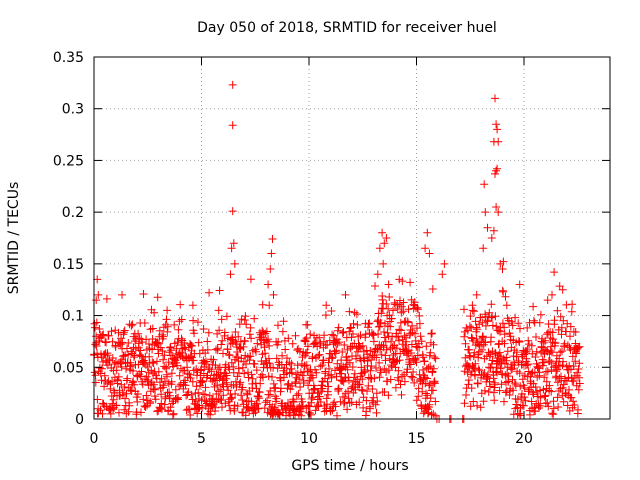  I want to click on y-tick-label: 0.35, so click(68, 58).